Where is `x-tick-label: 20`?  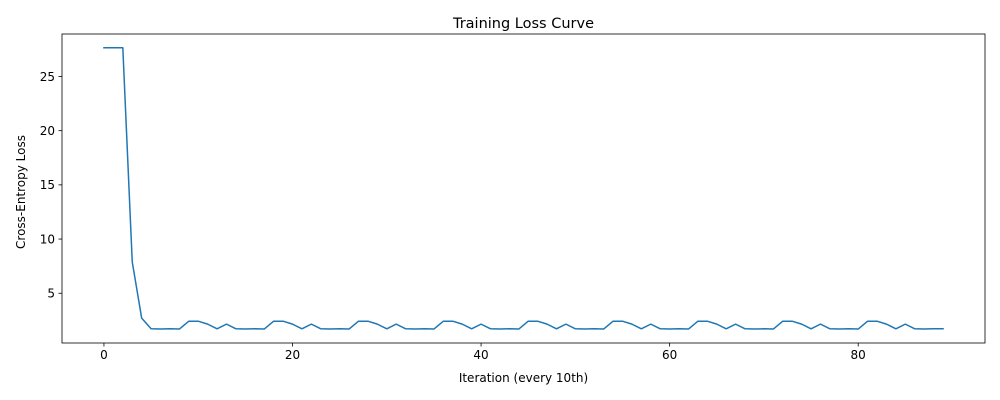 x-tick-label: 20 is located at coordinates (292, 355).